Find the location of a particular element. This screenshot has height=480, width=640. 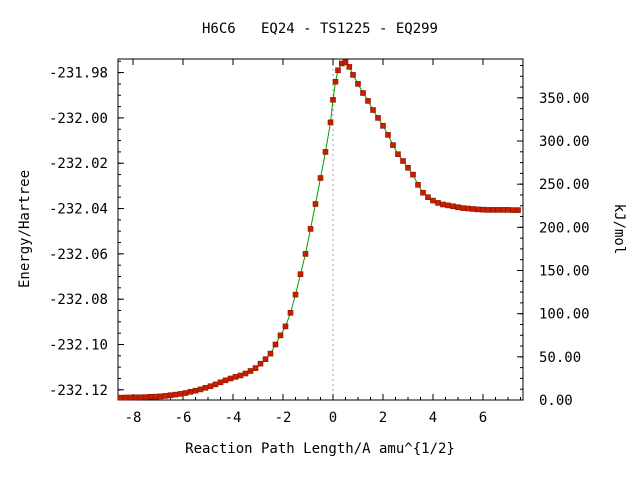

x-tick-label: -4 is located at coordinates (233, 418).